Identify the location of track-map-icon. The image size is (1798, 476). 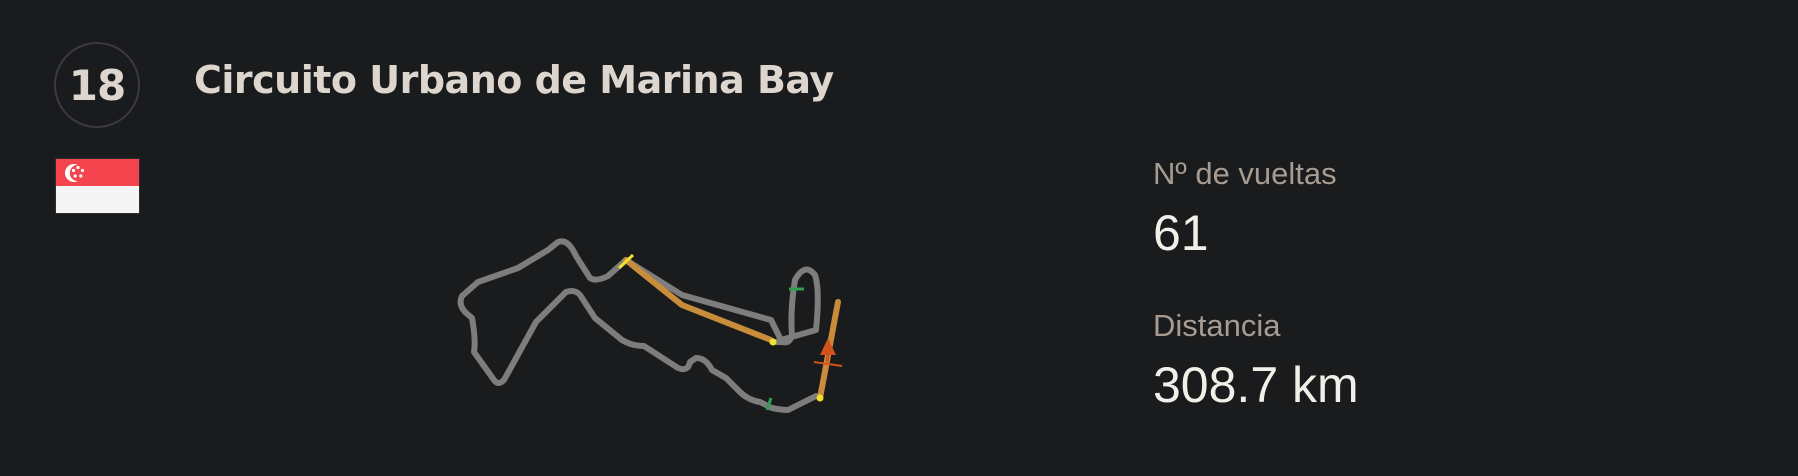
(650, 325).